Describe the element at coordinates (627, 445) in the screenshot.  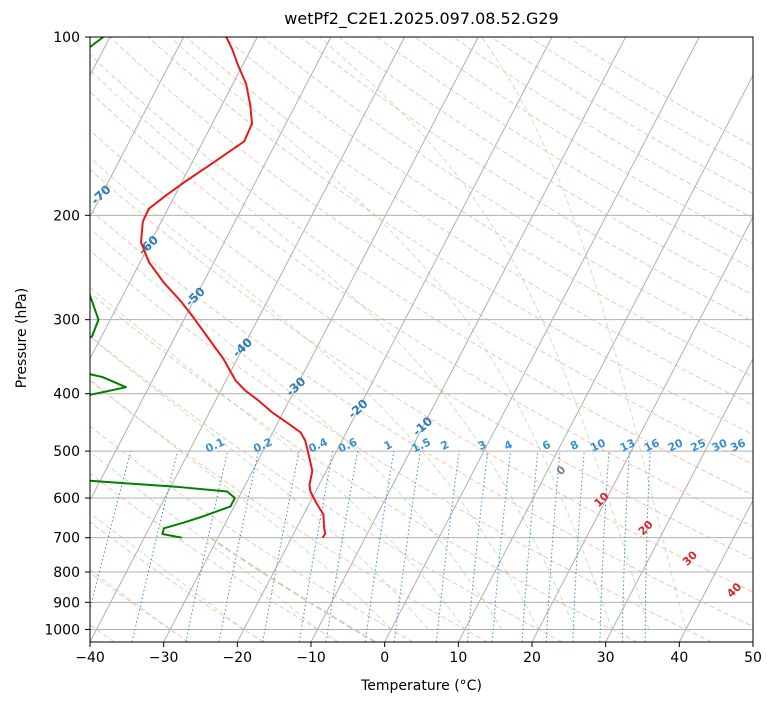
I see `mixing-ratio-label: 13` at that location.